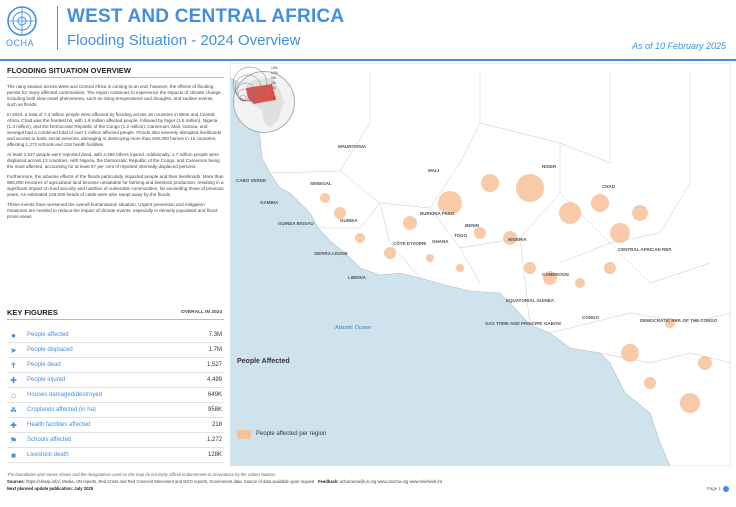  Describe the element at coordinates (549, 166) in the screenshot. I see `label-niger: NIGER` at that location.